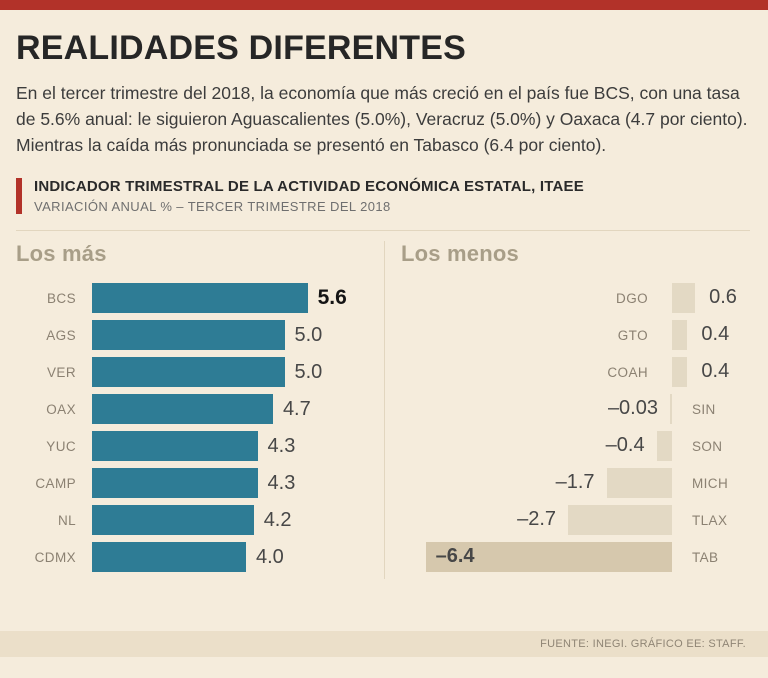  I want to click on bar-value-label: –2.7, so click(537, 519).